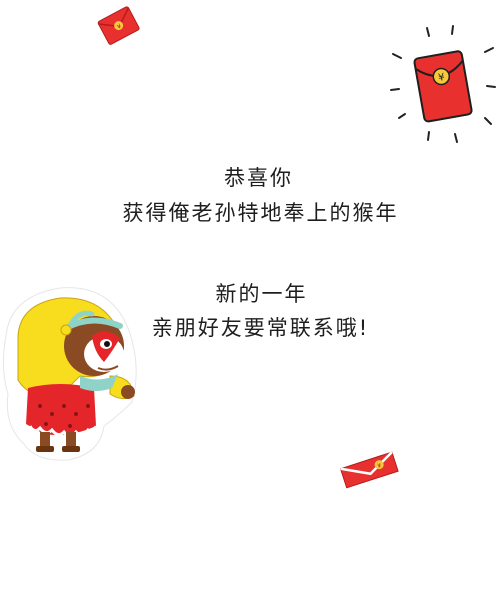 The width and height of the screenshot is (501, 604). What do you see at coordinates (69, 374) in the screenshot?
I see `monkey-king-sticker` at bounding box center [69, 374].